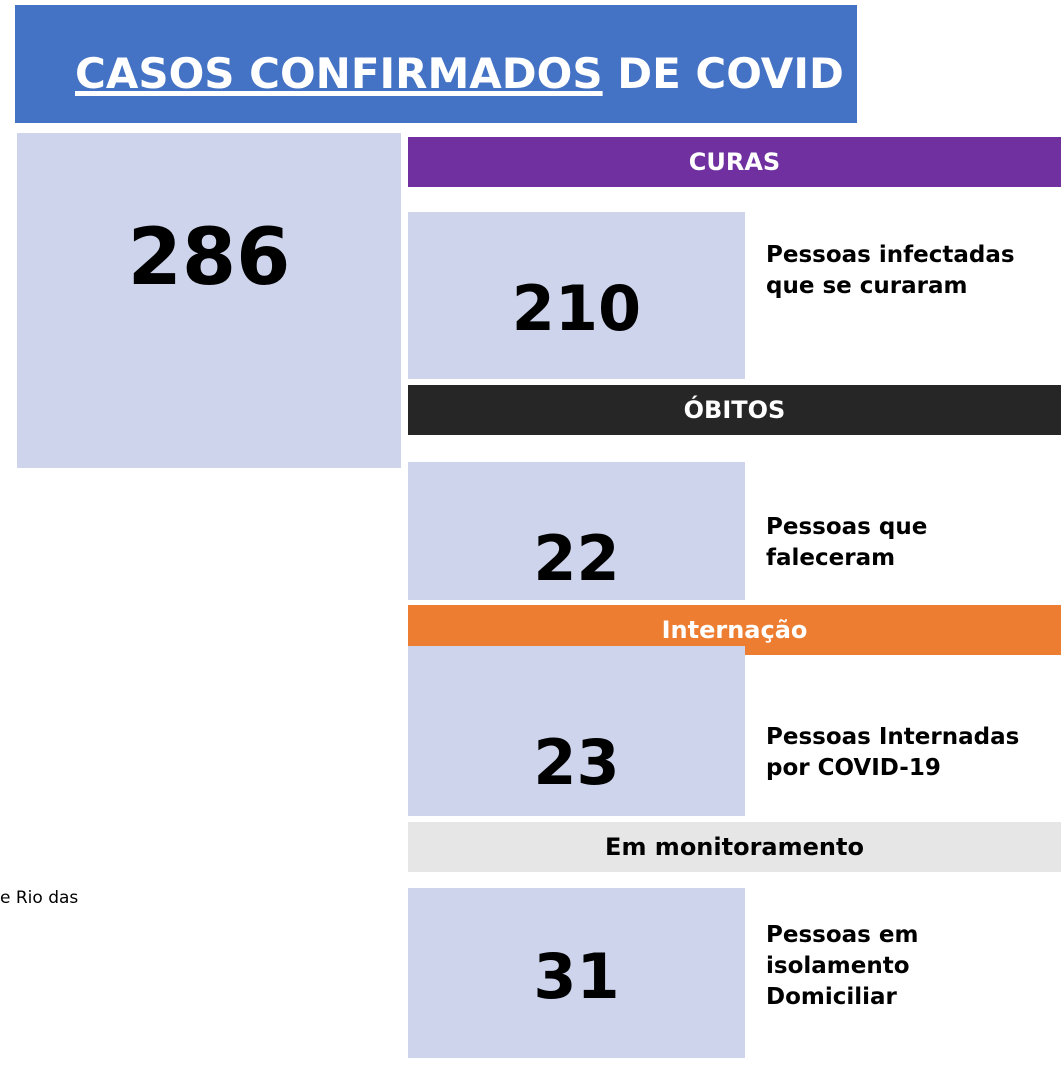  What do you see at coordinates (734, 847) in the screenshot?
I see `section-title: Em monitoramento` at bounding box center [734, 847].